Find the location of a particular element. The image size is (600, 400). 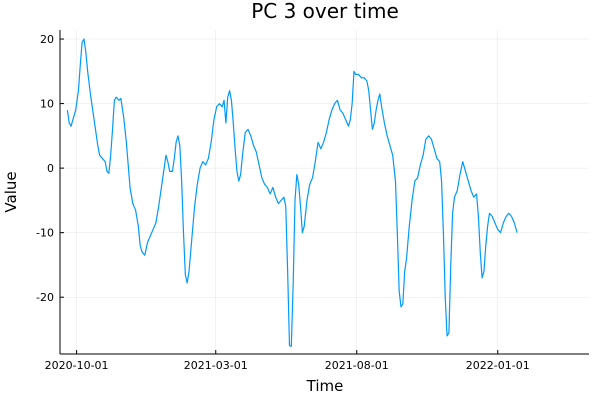

x-axis-label: Time is located at coordinates (325, 386).